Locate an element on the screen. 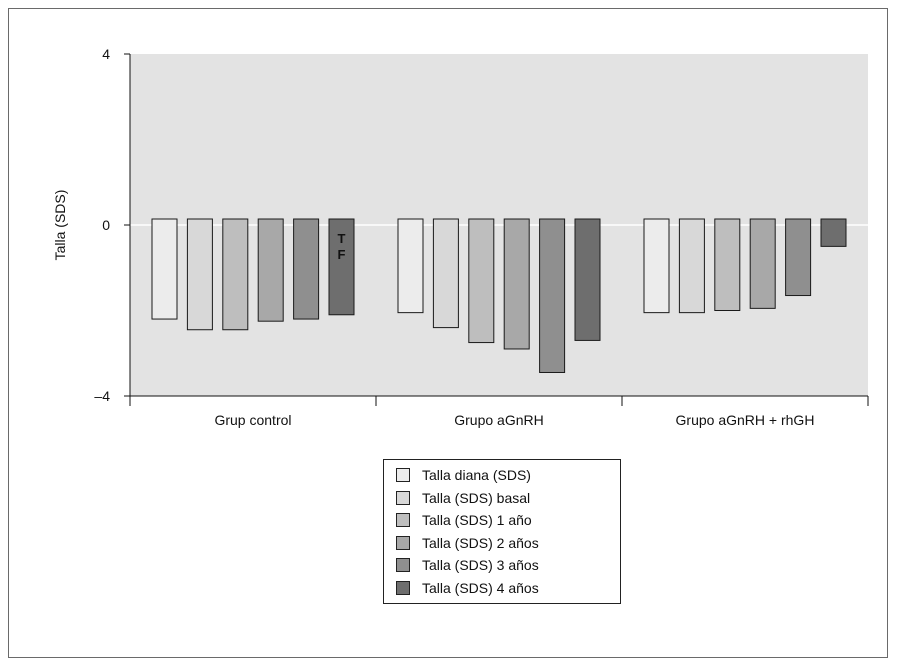 This screenshot has height=664, width=901. legend-item: Talla (SDS) 4 años is located at coordinates (502, 588).